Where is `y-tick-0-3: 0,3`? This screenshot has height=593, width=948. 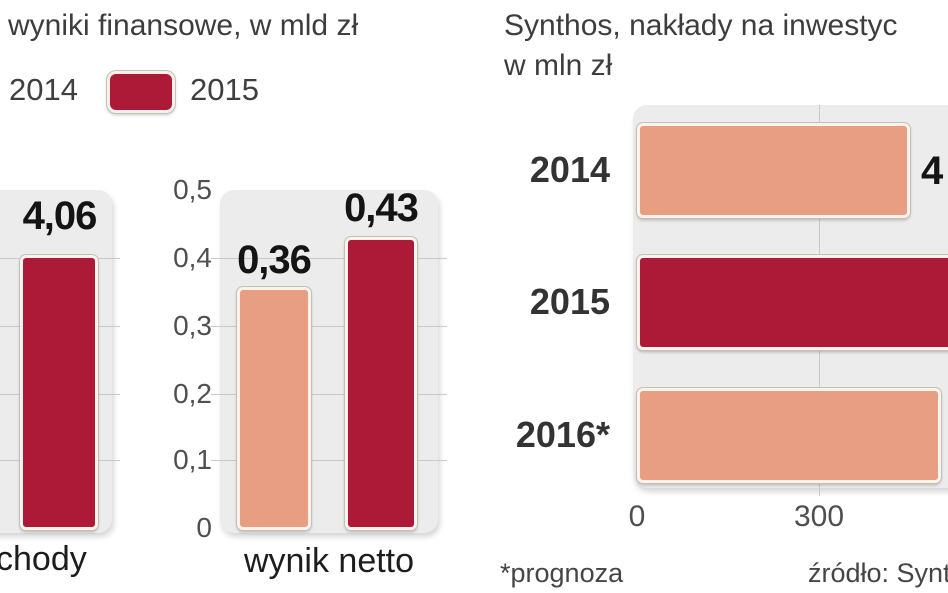 y-tick-0-3: 0,3 is located at coordinates (192, 325).